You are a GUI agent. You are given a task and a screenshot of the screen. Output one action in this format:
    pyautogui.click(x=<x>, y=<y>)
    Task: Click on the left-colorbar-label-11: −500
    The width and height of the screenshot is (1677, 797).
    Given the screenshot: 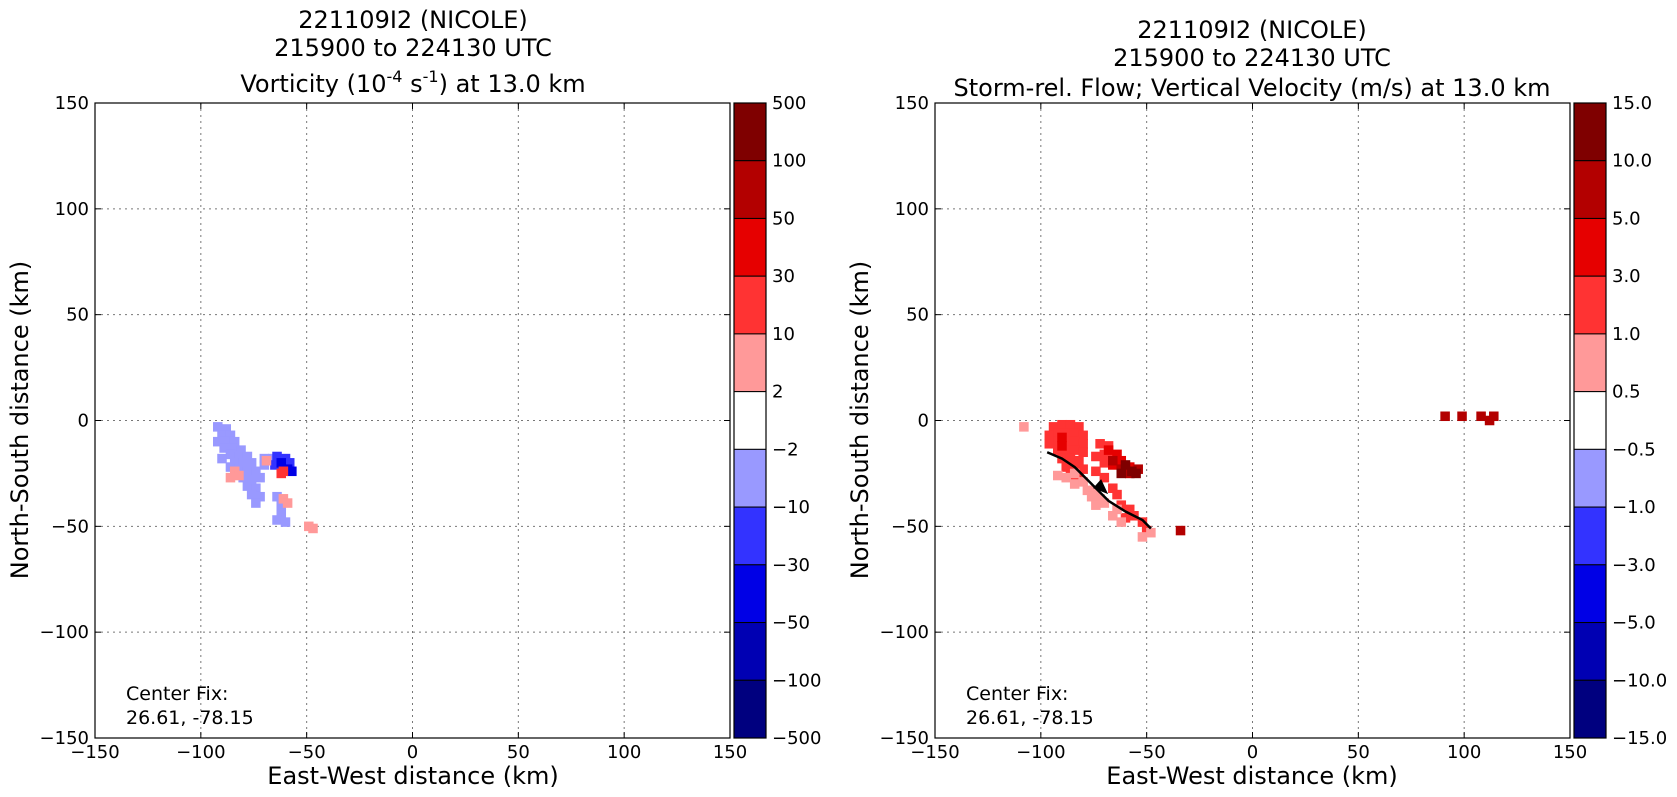 What is the action you would take?
    pyautogui.click(x=796, y=738)
    